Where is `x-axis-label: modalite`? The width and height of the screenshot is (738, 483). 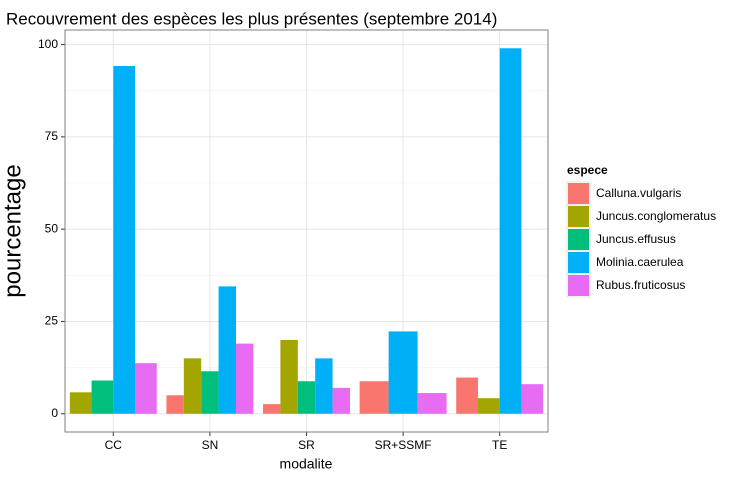
x-axis-label: modalite is located at coordinates (306, 464).